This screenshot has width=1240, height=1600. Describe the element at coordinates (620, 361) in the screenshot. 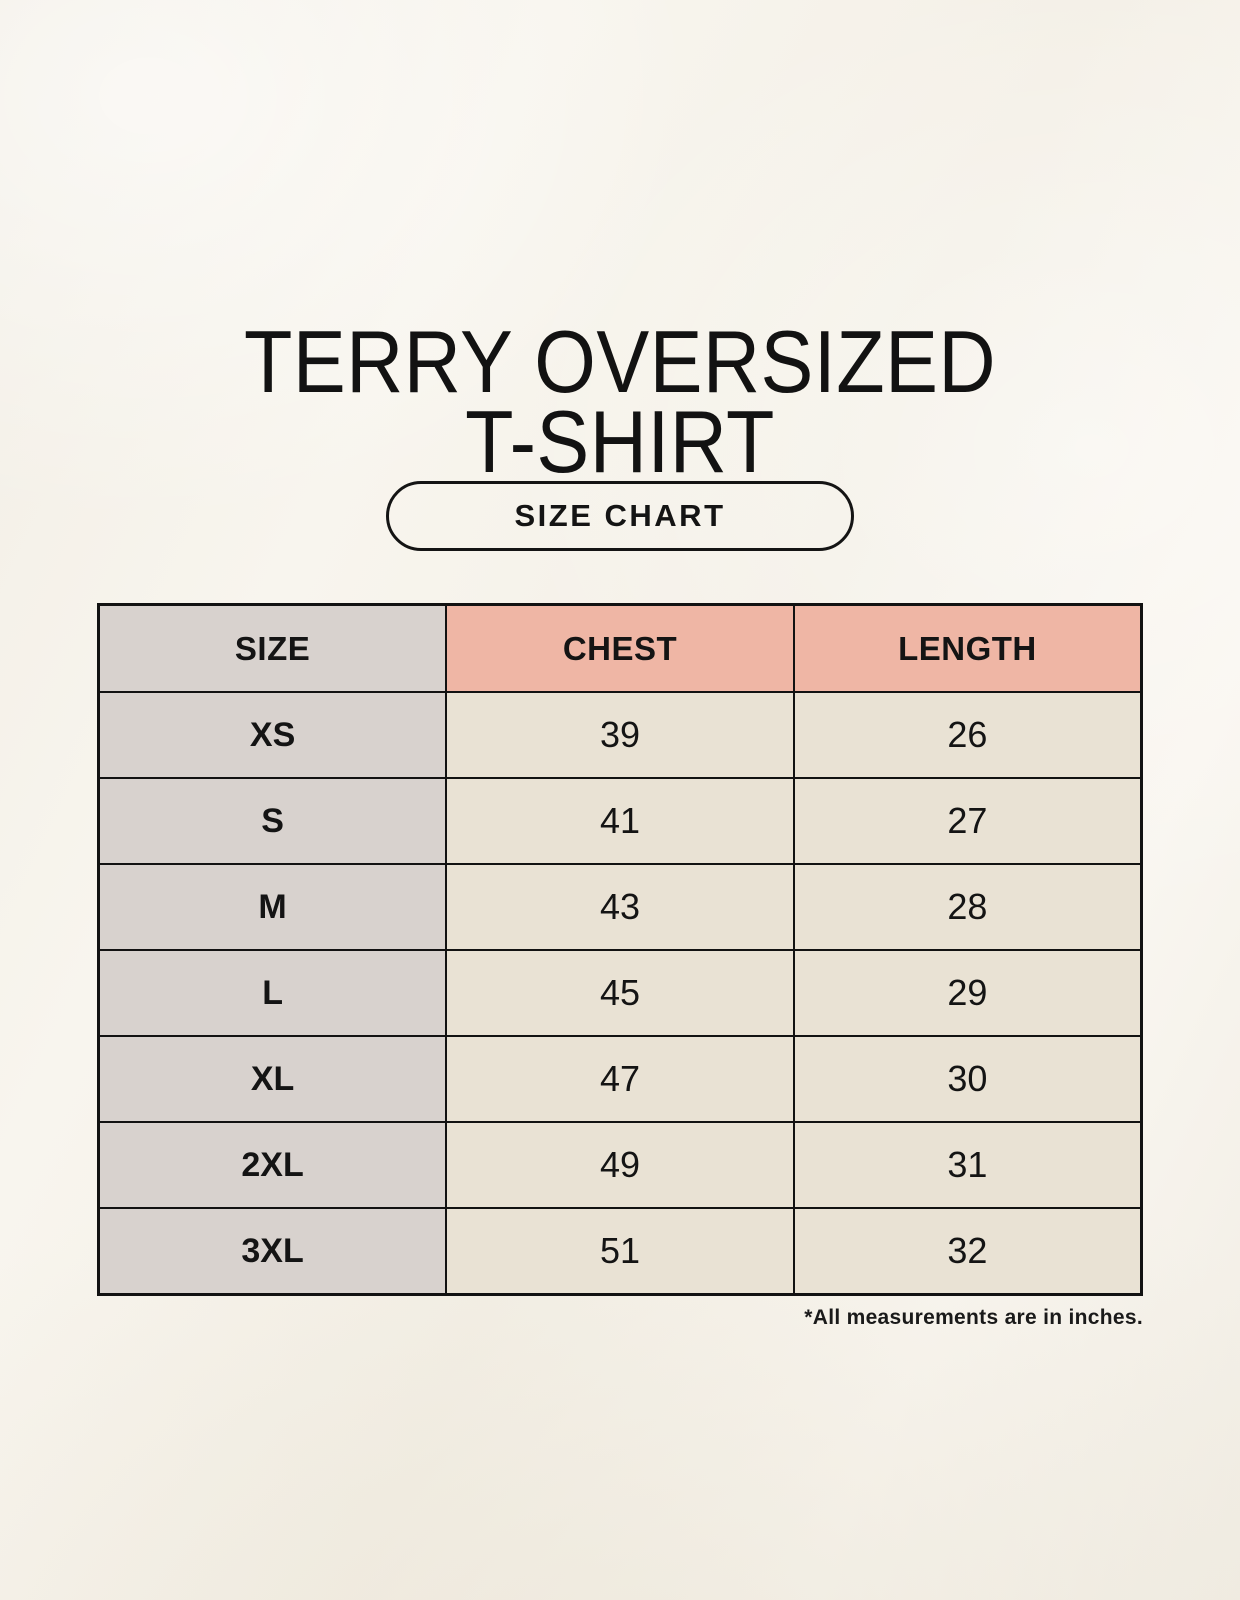

I see `page-title-line1: TERRY OVERSIZED` at that location.